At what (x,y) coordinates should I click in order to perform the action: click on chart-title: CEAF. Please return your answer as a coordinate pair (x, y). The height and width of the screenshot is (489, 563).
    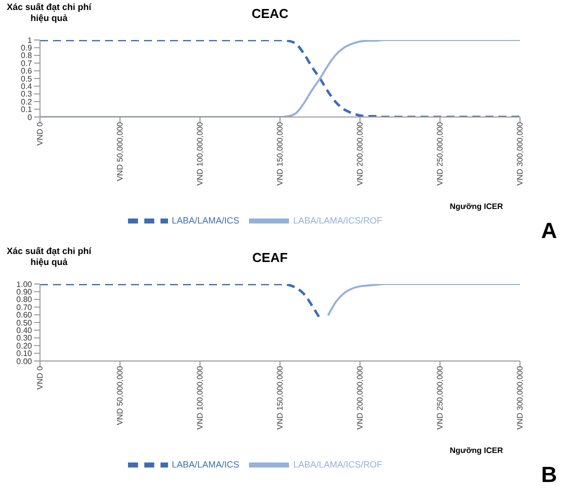
    Looking at the image, I should click on (270, 257).